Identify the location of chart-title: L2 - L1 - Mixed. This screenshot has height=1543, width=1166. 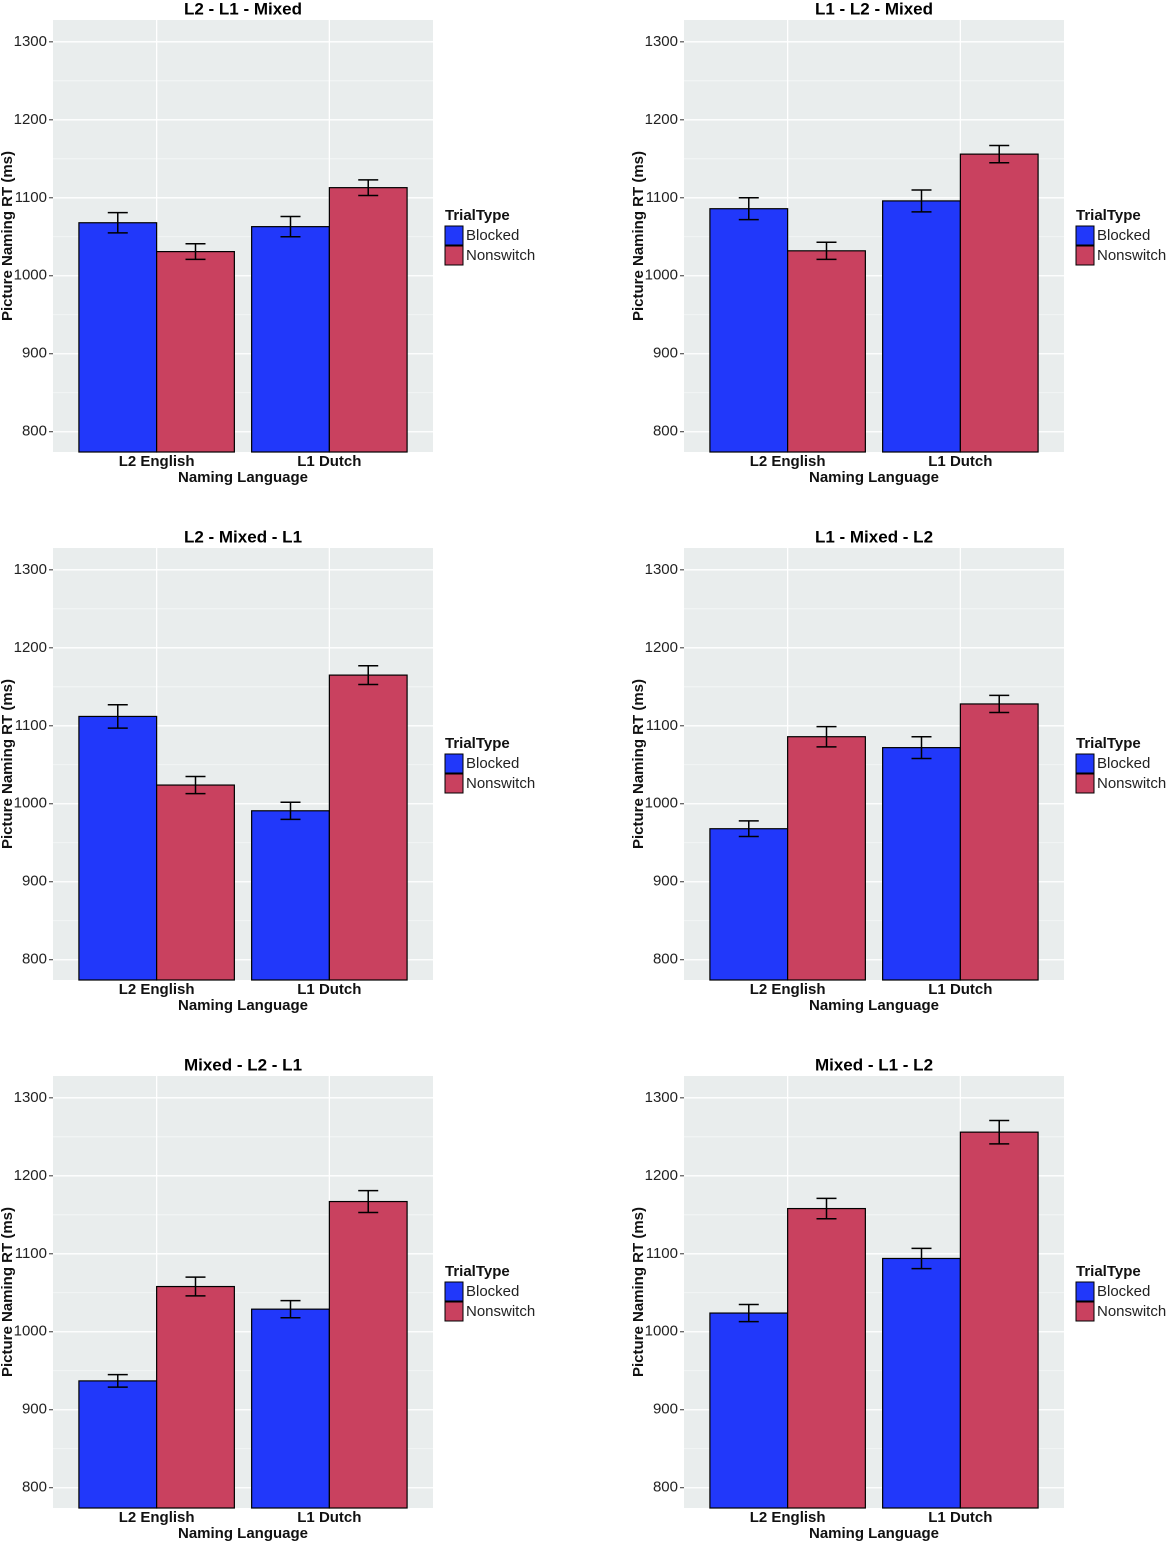
(243, 9).